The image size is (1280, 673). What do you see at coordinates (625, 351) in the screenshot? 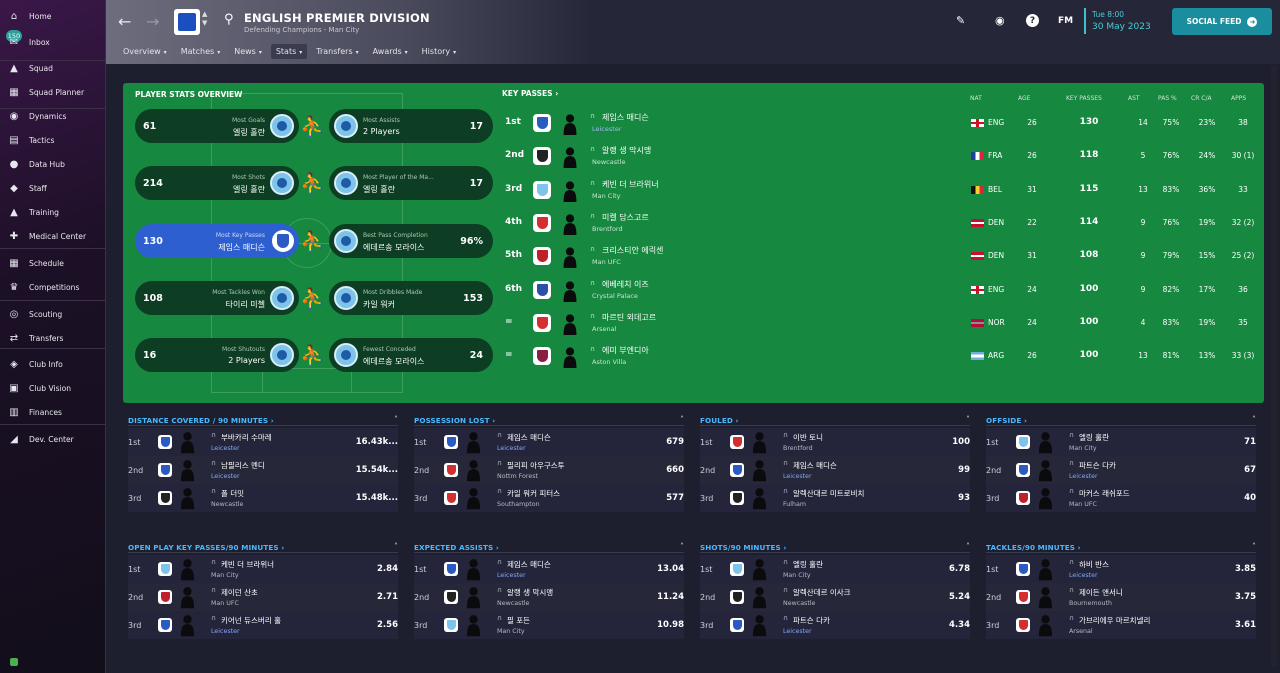
I see `player-name: 에미 부엔디아` at bounding box center [625, 351].